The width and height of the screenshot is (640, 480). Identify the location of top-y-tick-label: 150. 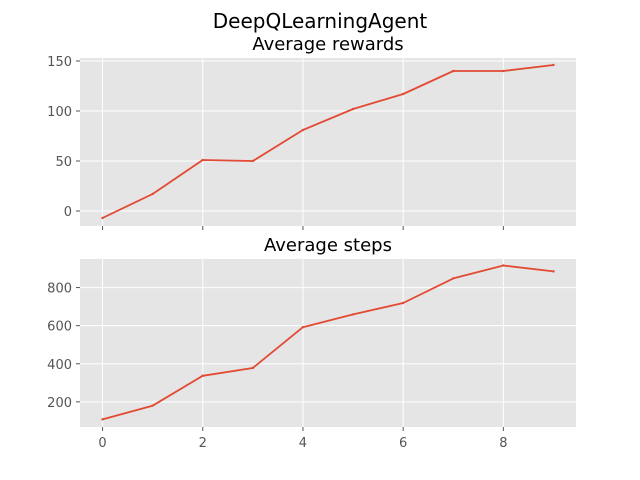
(59, 62).